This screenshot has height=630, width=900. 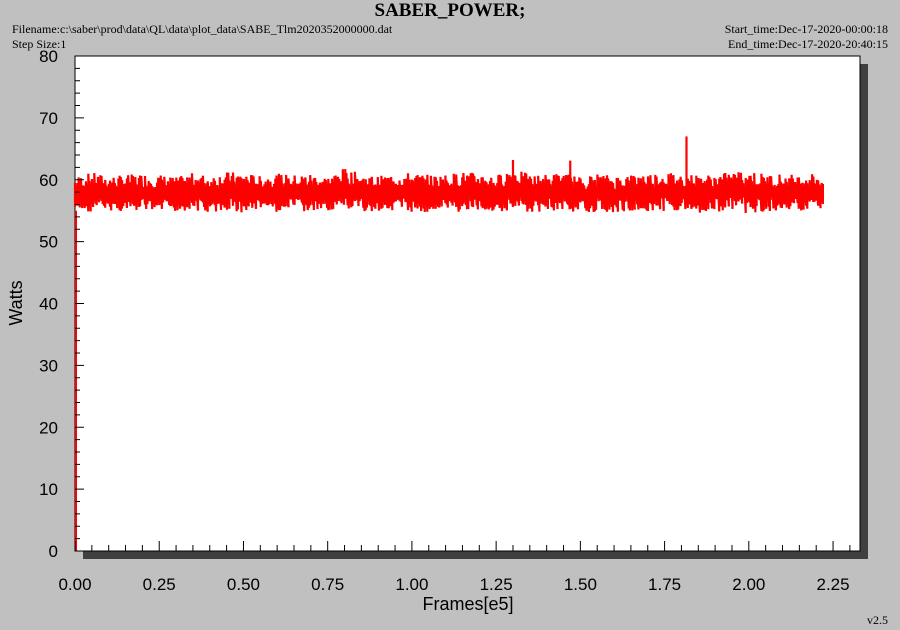 What do you see at coordinates (48, 365) in the screenshot?
I see `y-tick-label: 30` at bounding box center [48, 365].